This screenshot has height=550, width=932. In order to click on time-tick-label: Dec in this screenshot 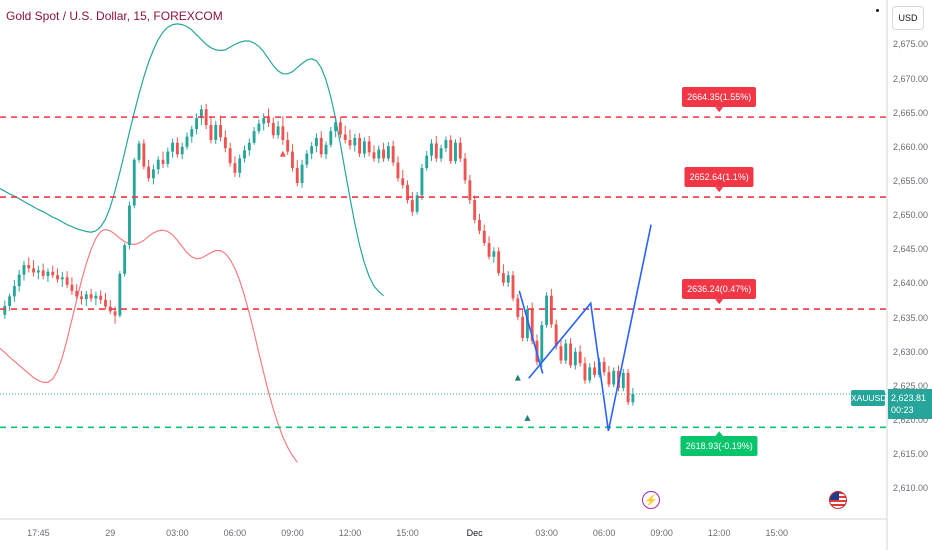, I will do `click(474, 533)`.